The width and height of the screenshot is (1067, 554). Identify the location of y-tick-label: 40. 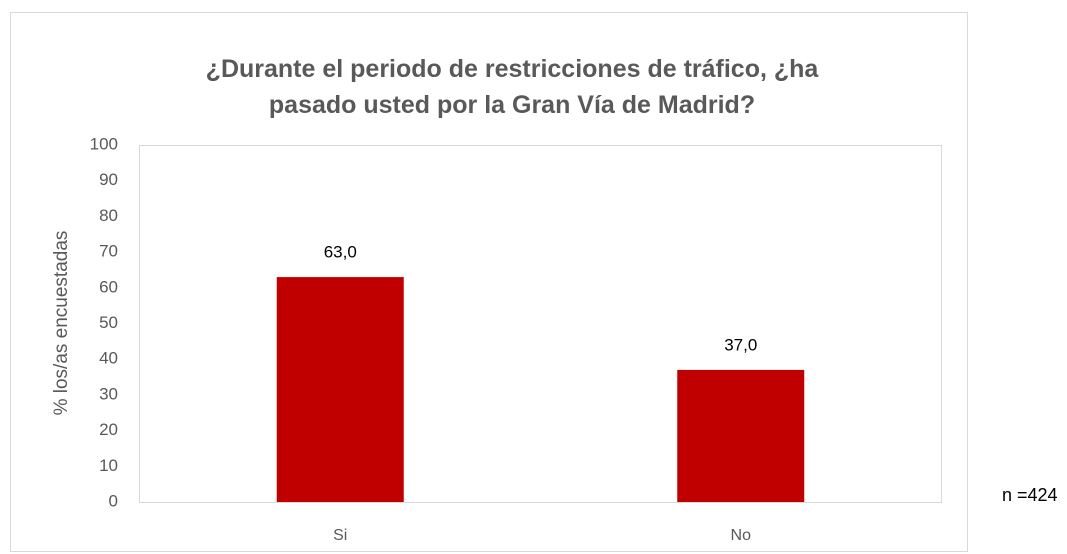
(108, 358).